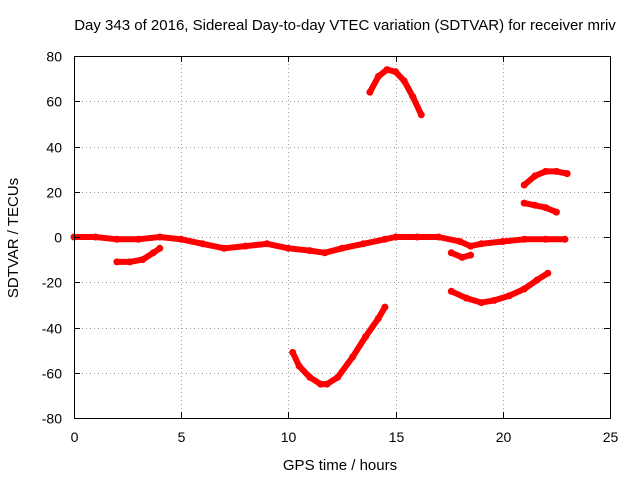  I want to click on x-axis-label: GPS time / hours, so click(340, 465).